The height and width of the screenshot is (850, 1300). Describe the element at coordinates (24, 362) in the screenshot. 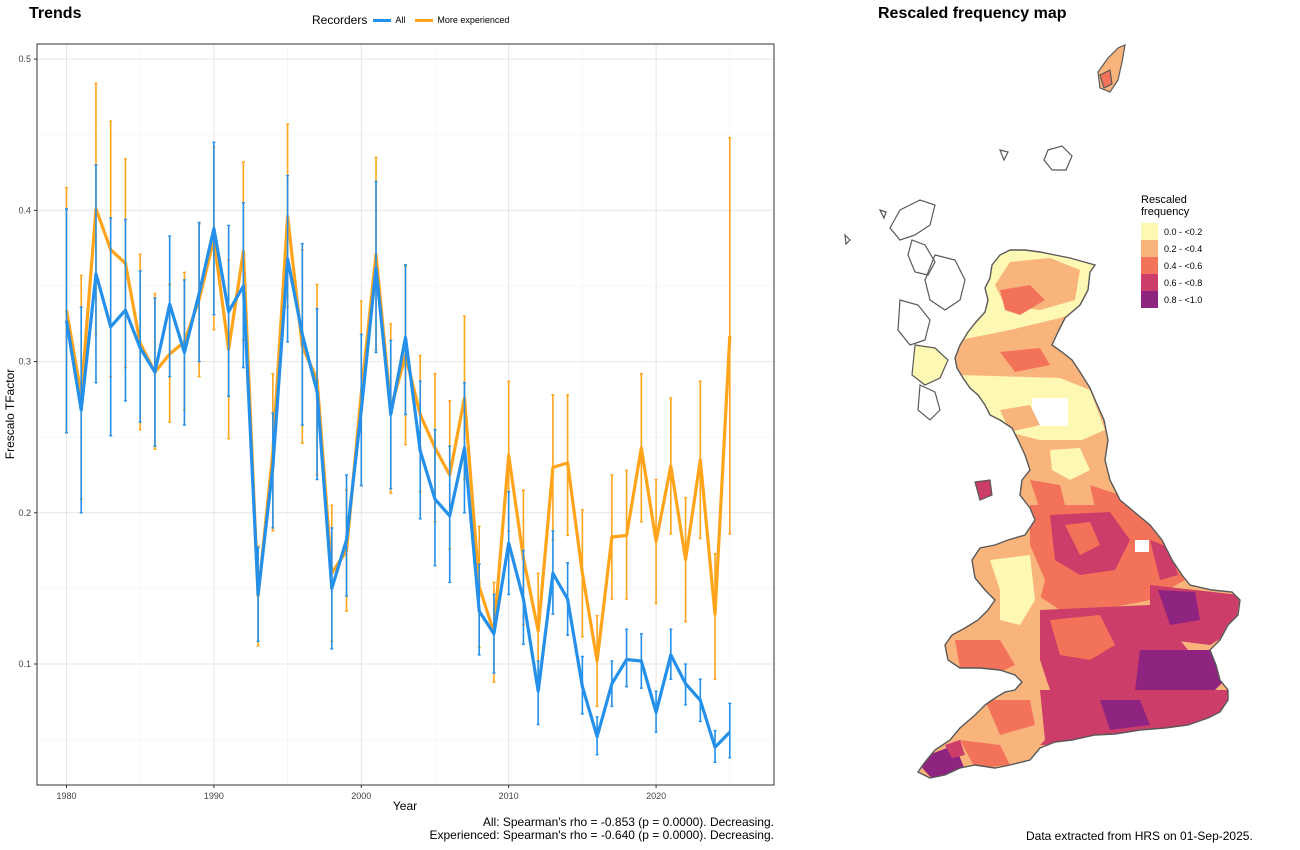

I see `y-tick-label: 0.3` at that location.